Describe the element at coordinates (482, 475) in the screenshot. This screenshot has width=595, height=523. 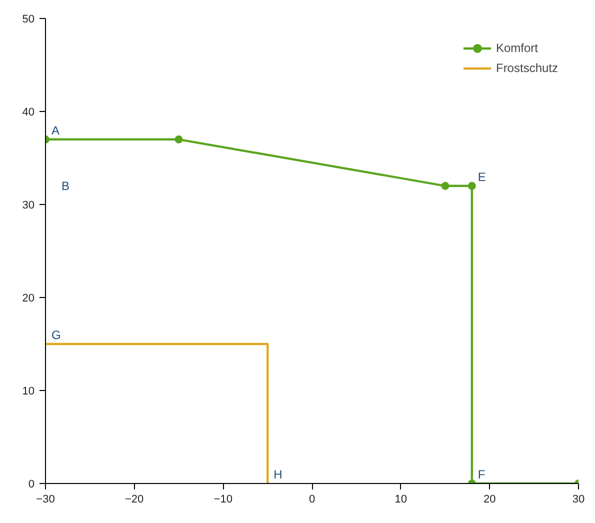
I see `annotation: F` at that location.